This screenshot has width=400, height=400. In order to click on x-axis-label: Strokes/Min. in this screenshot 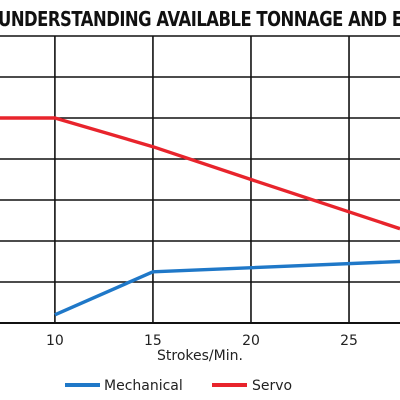, I will do `click(200, 356)`.